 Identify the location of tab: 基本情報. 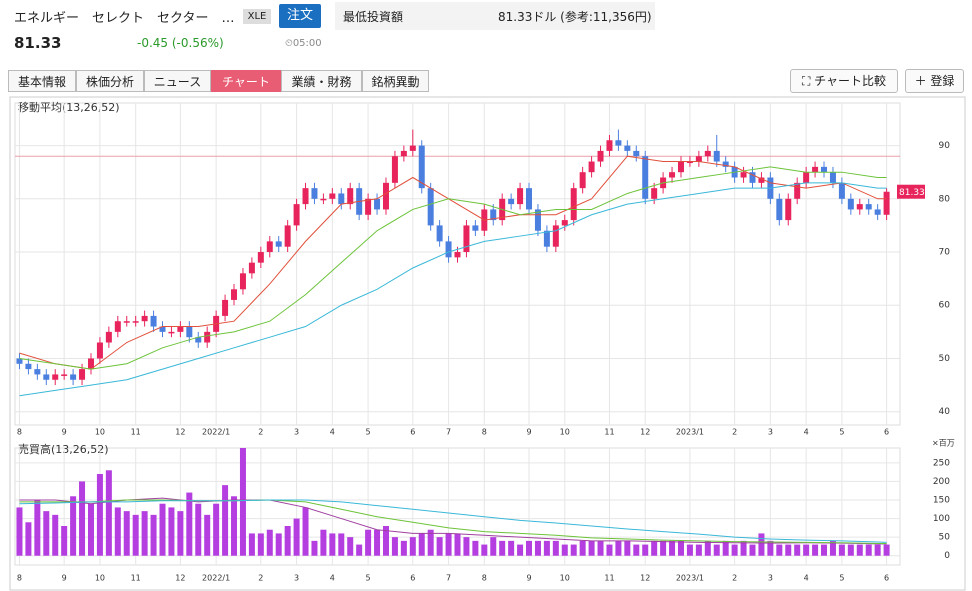
(42, 81).